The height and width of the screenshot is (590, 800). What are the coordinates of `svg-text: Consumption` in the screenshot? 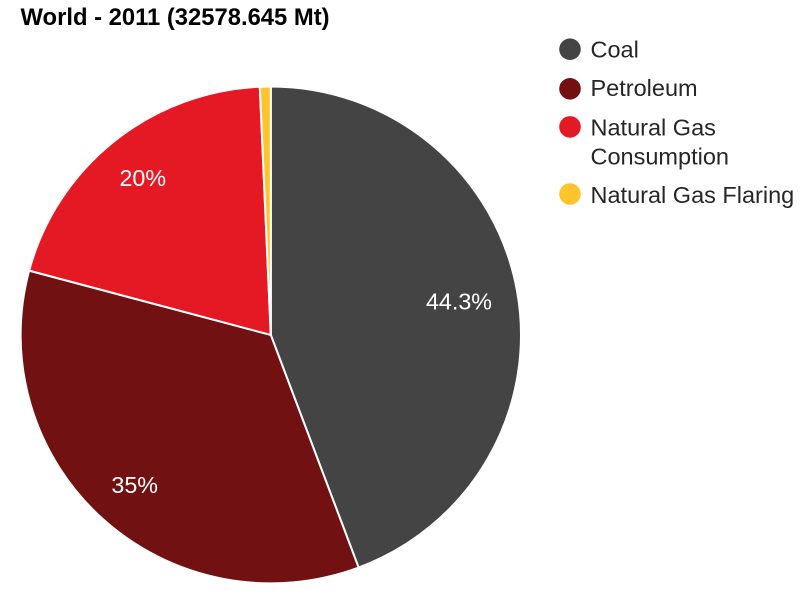 It's located at (660, 157).